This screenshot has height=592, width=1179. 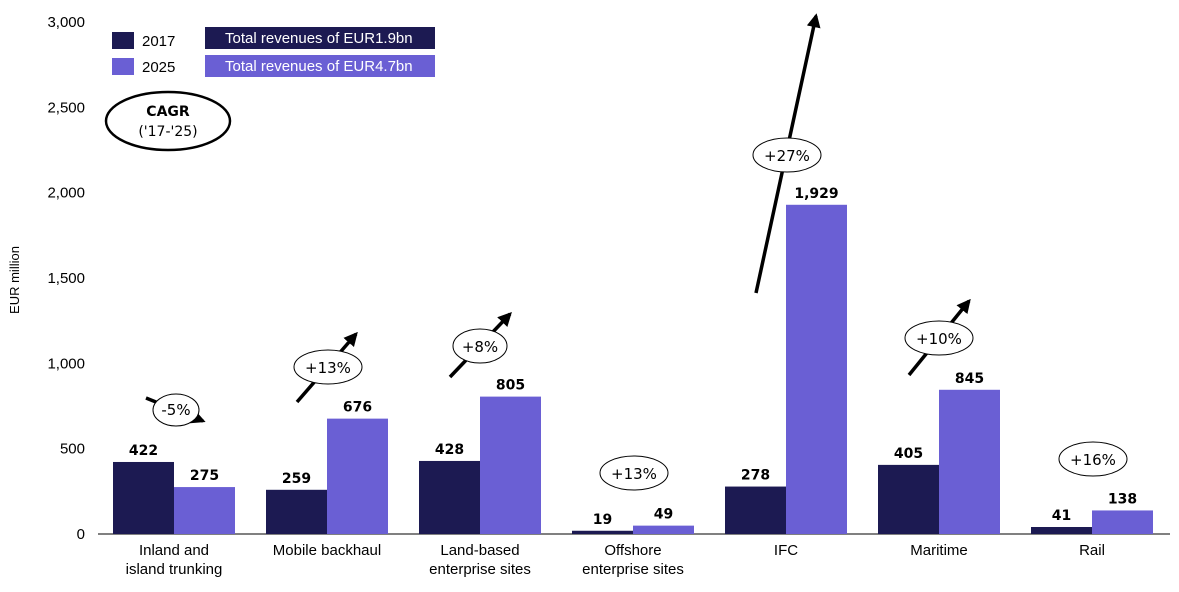 I want to click on value-label-2025-3: 49, so click(x=663, y=515).